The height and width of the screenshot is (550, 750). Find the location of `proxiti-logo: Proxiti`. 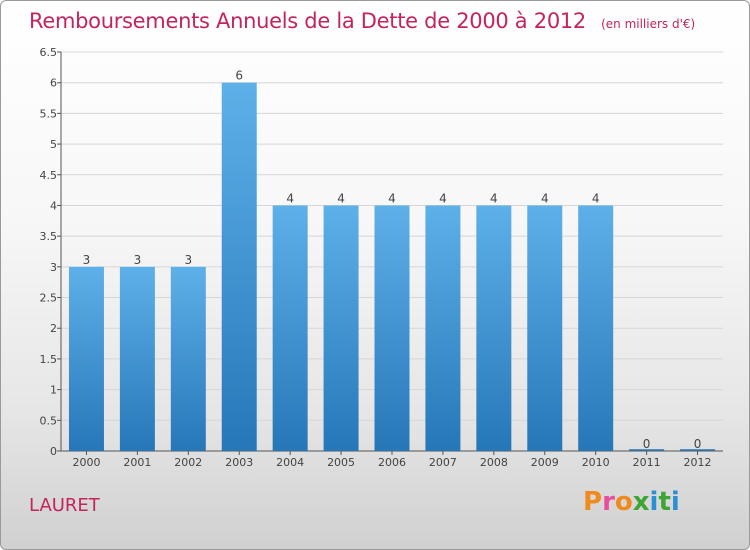

proxiti-logo: Proxiti is located at coordinates (631, 502).